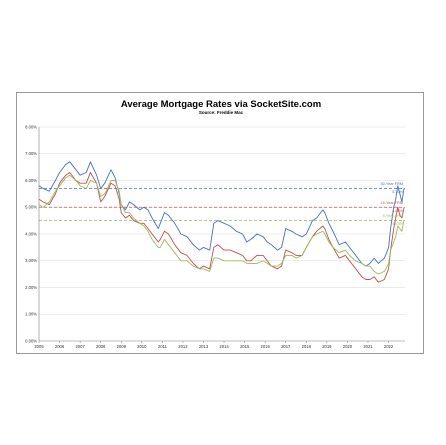 This screenshot has width=446, height=445. Describe the element at coordinates (31, 180) in the screenshot. I see `y-tick-label: 6.00%` at that location.